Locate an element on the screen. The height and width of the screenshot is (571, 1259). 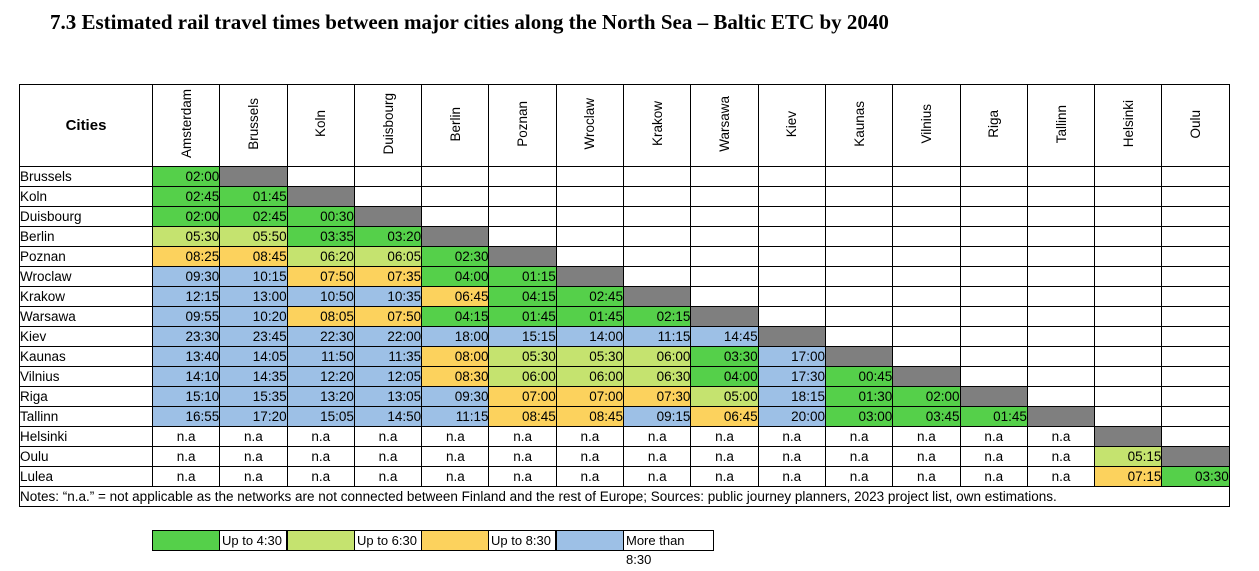
legend-item: More than 8:30 is located at coordinates (635, 548).